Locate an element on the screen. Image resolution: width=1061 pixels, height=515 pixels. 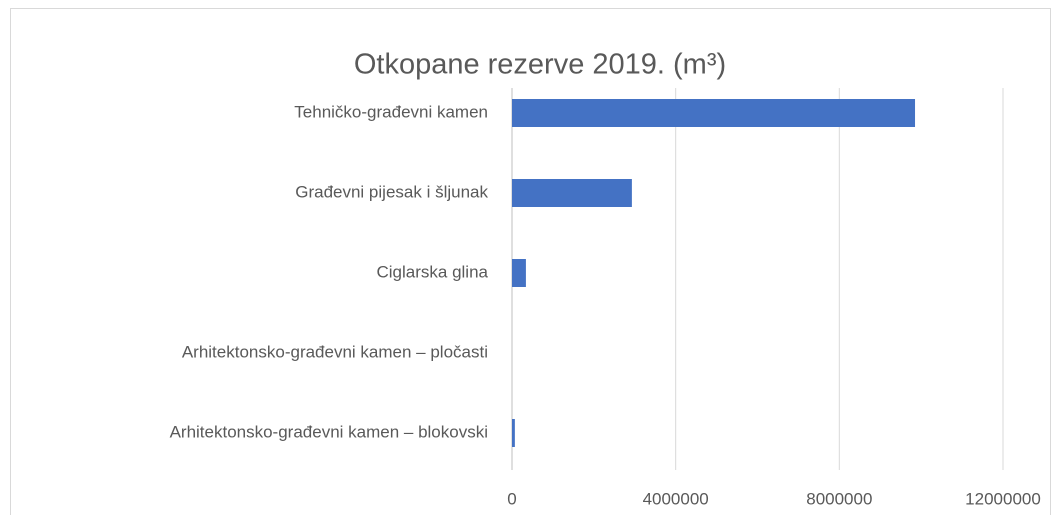
y-tick-label: Ciglarska glina is located at coordinates (433, 271).